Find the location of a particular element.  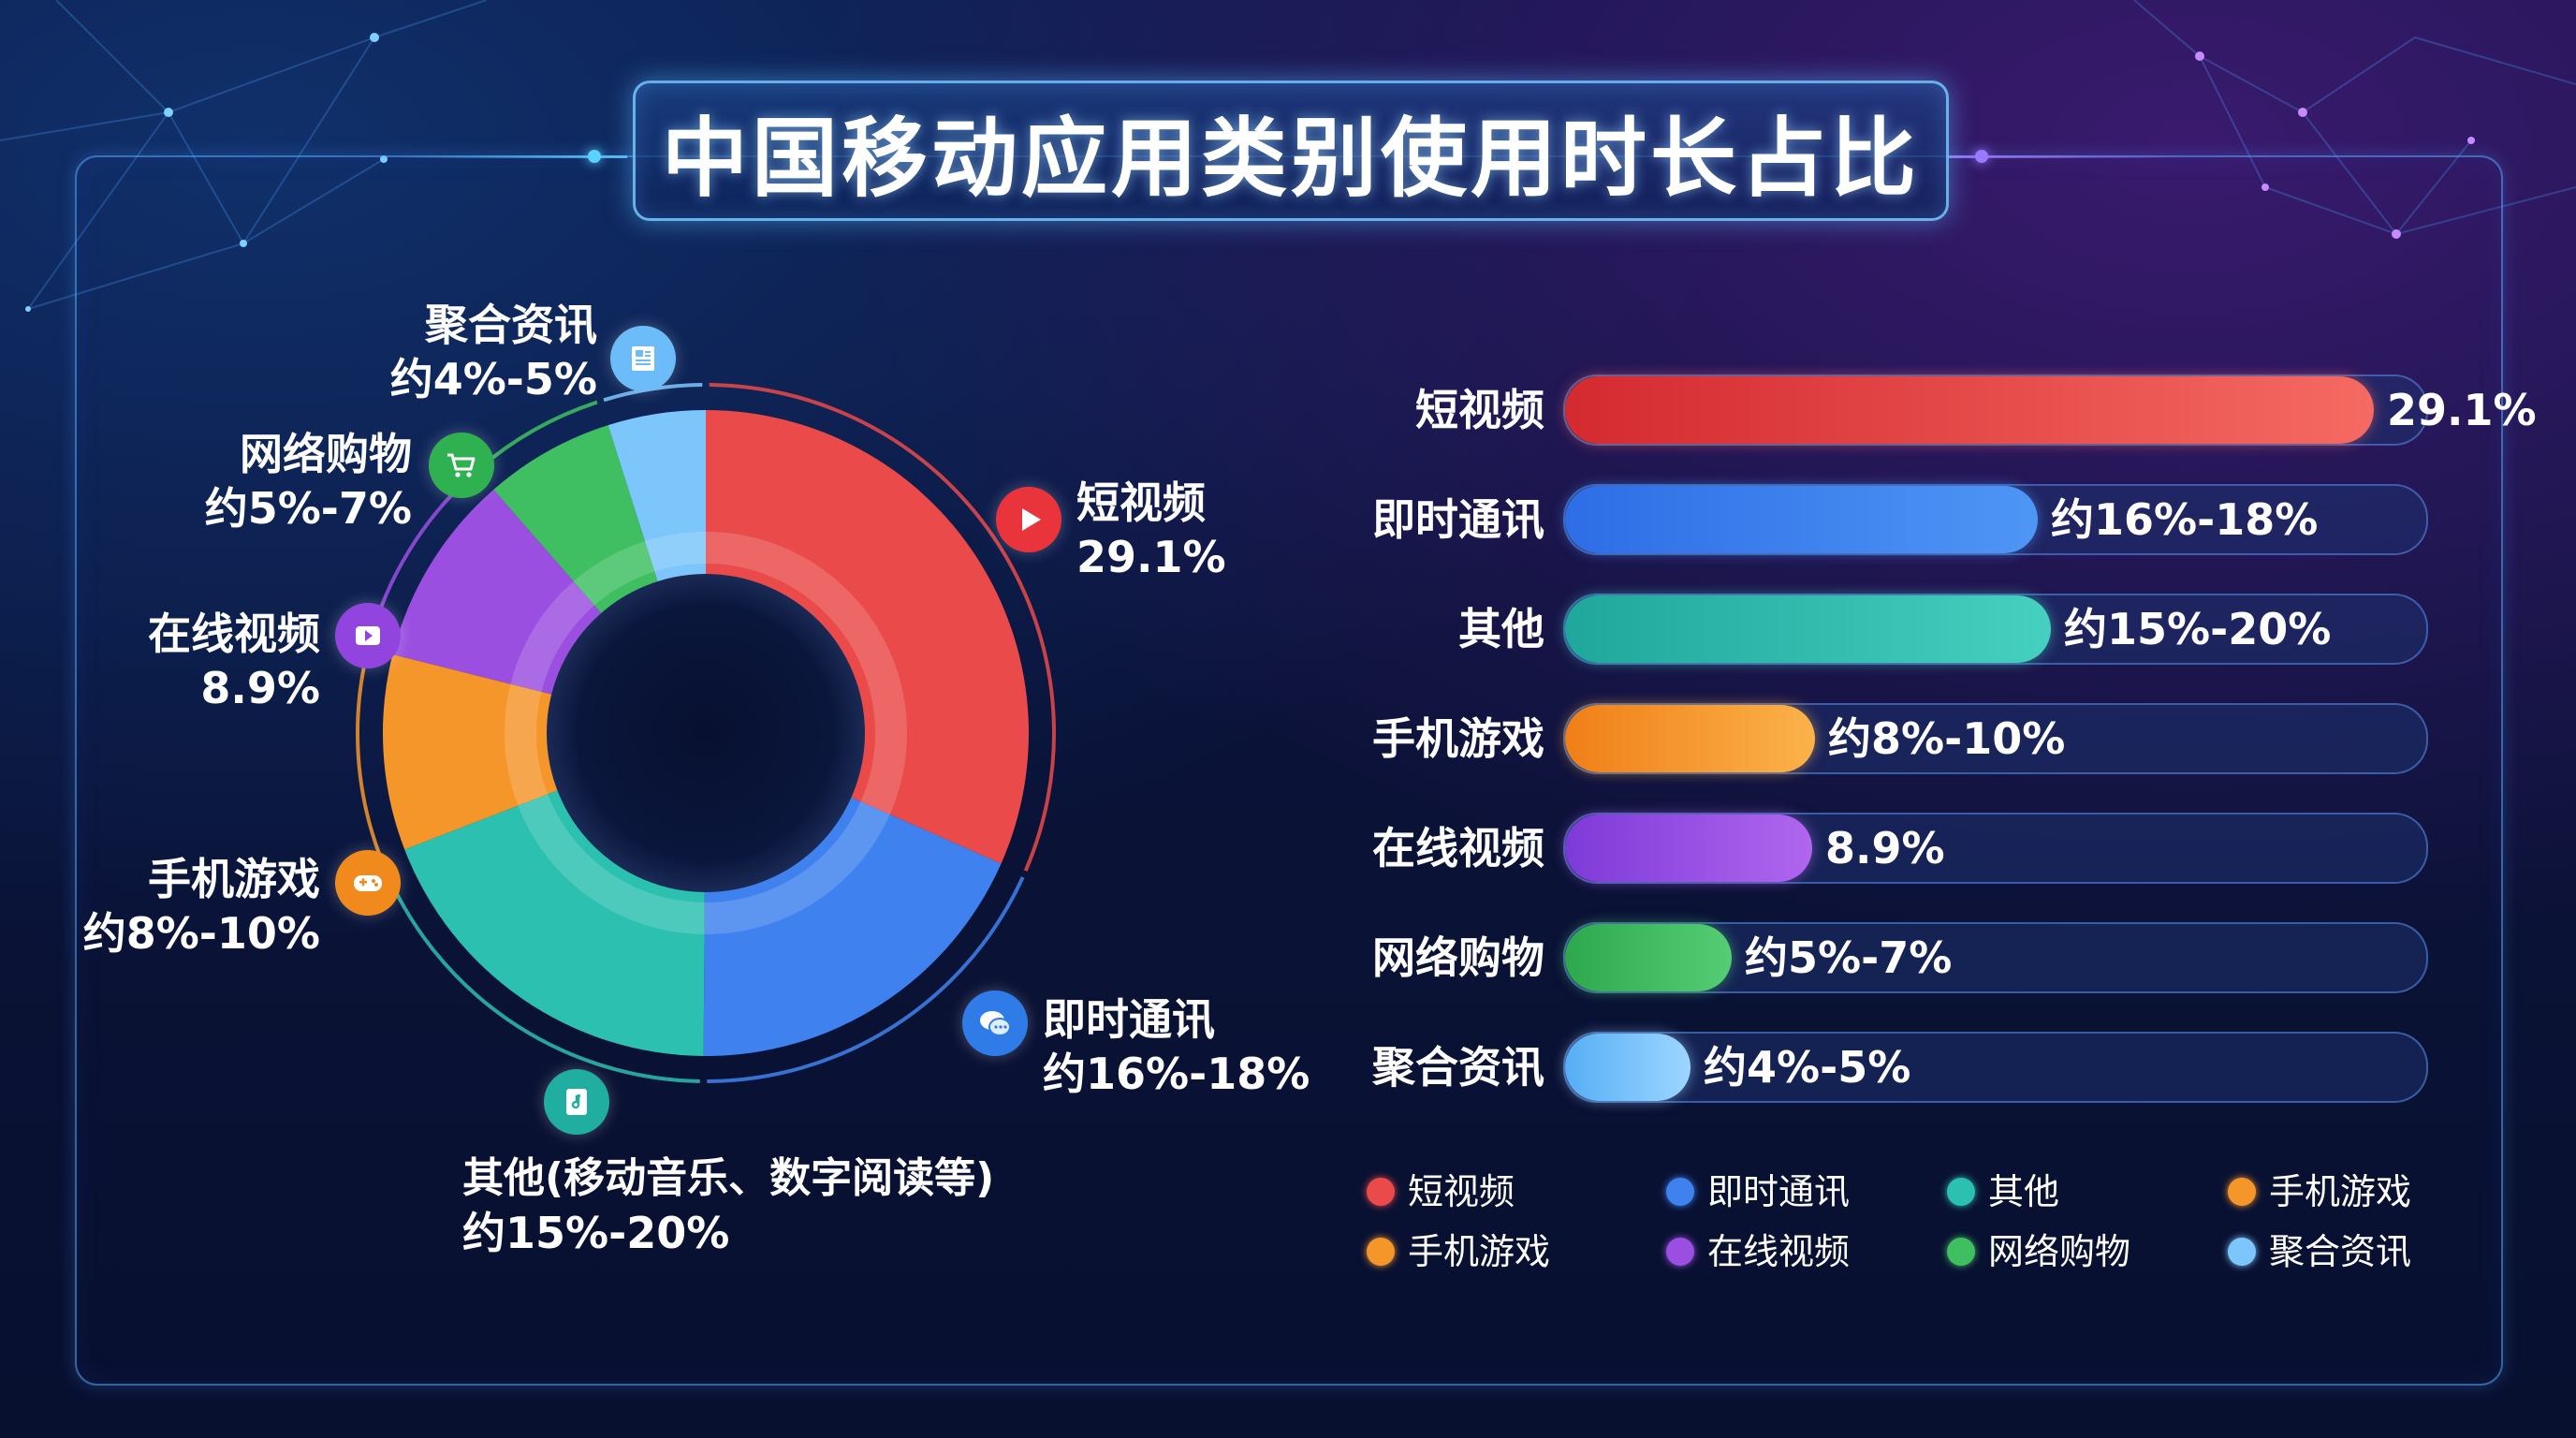

legend-label: 聚合资讯 is located at coordinates (2340, 1251).